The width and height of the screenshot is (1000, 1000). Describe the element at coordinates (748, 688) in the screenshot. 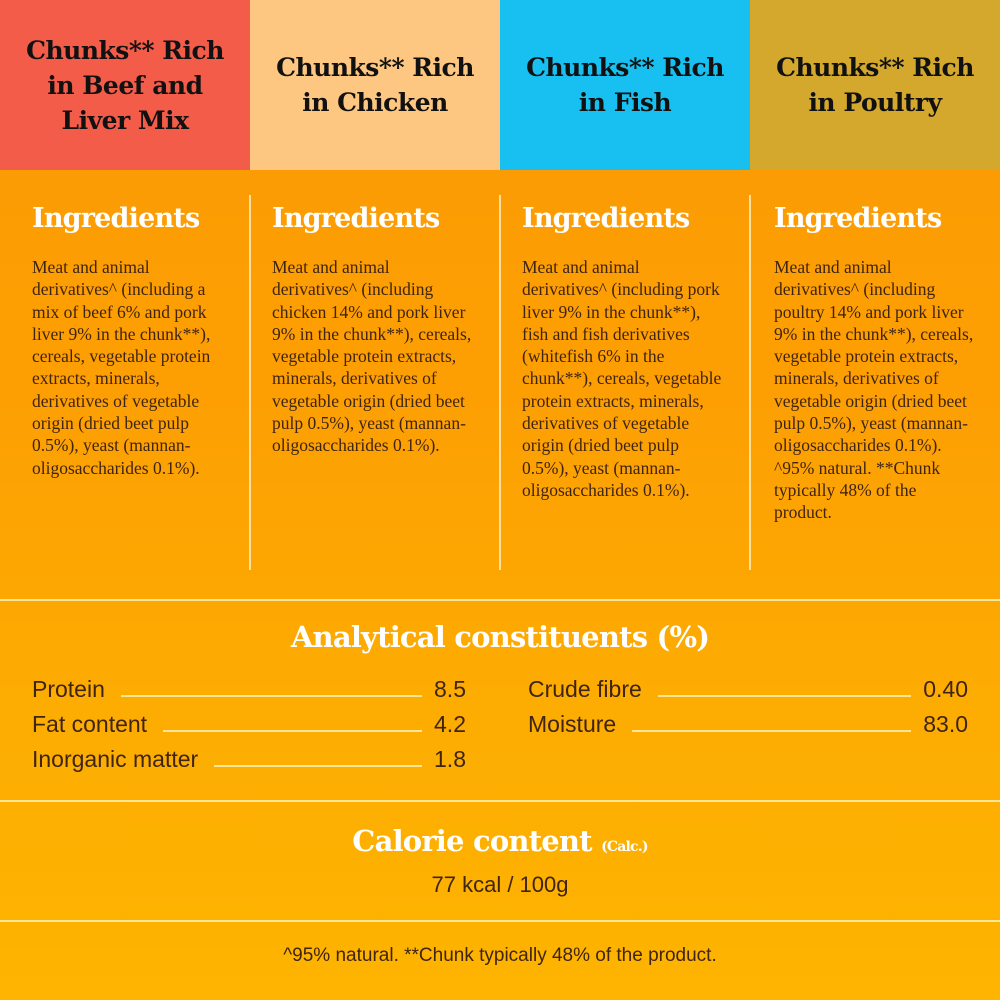

I see `constituent-row: Crude fibre 0.40` at that location.